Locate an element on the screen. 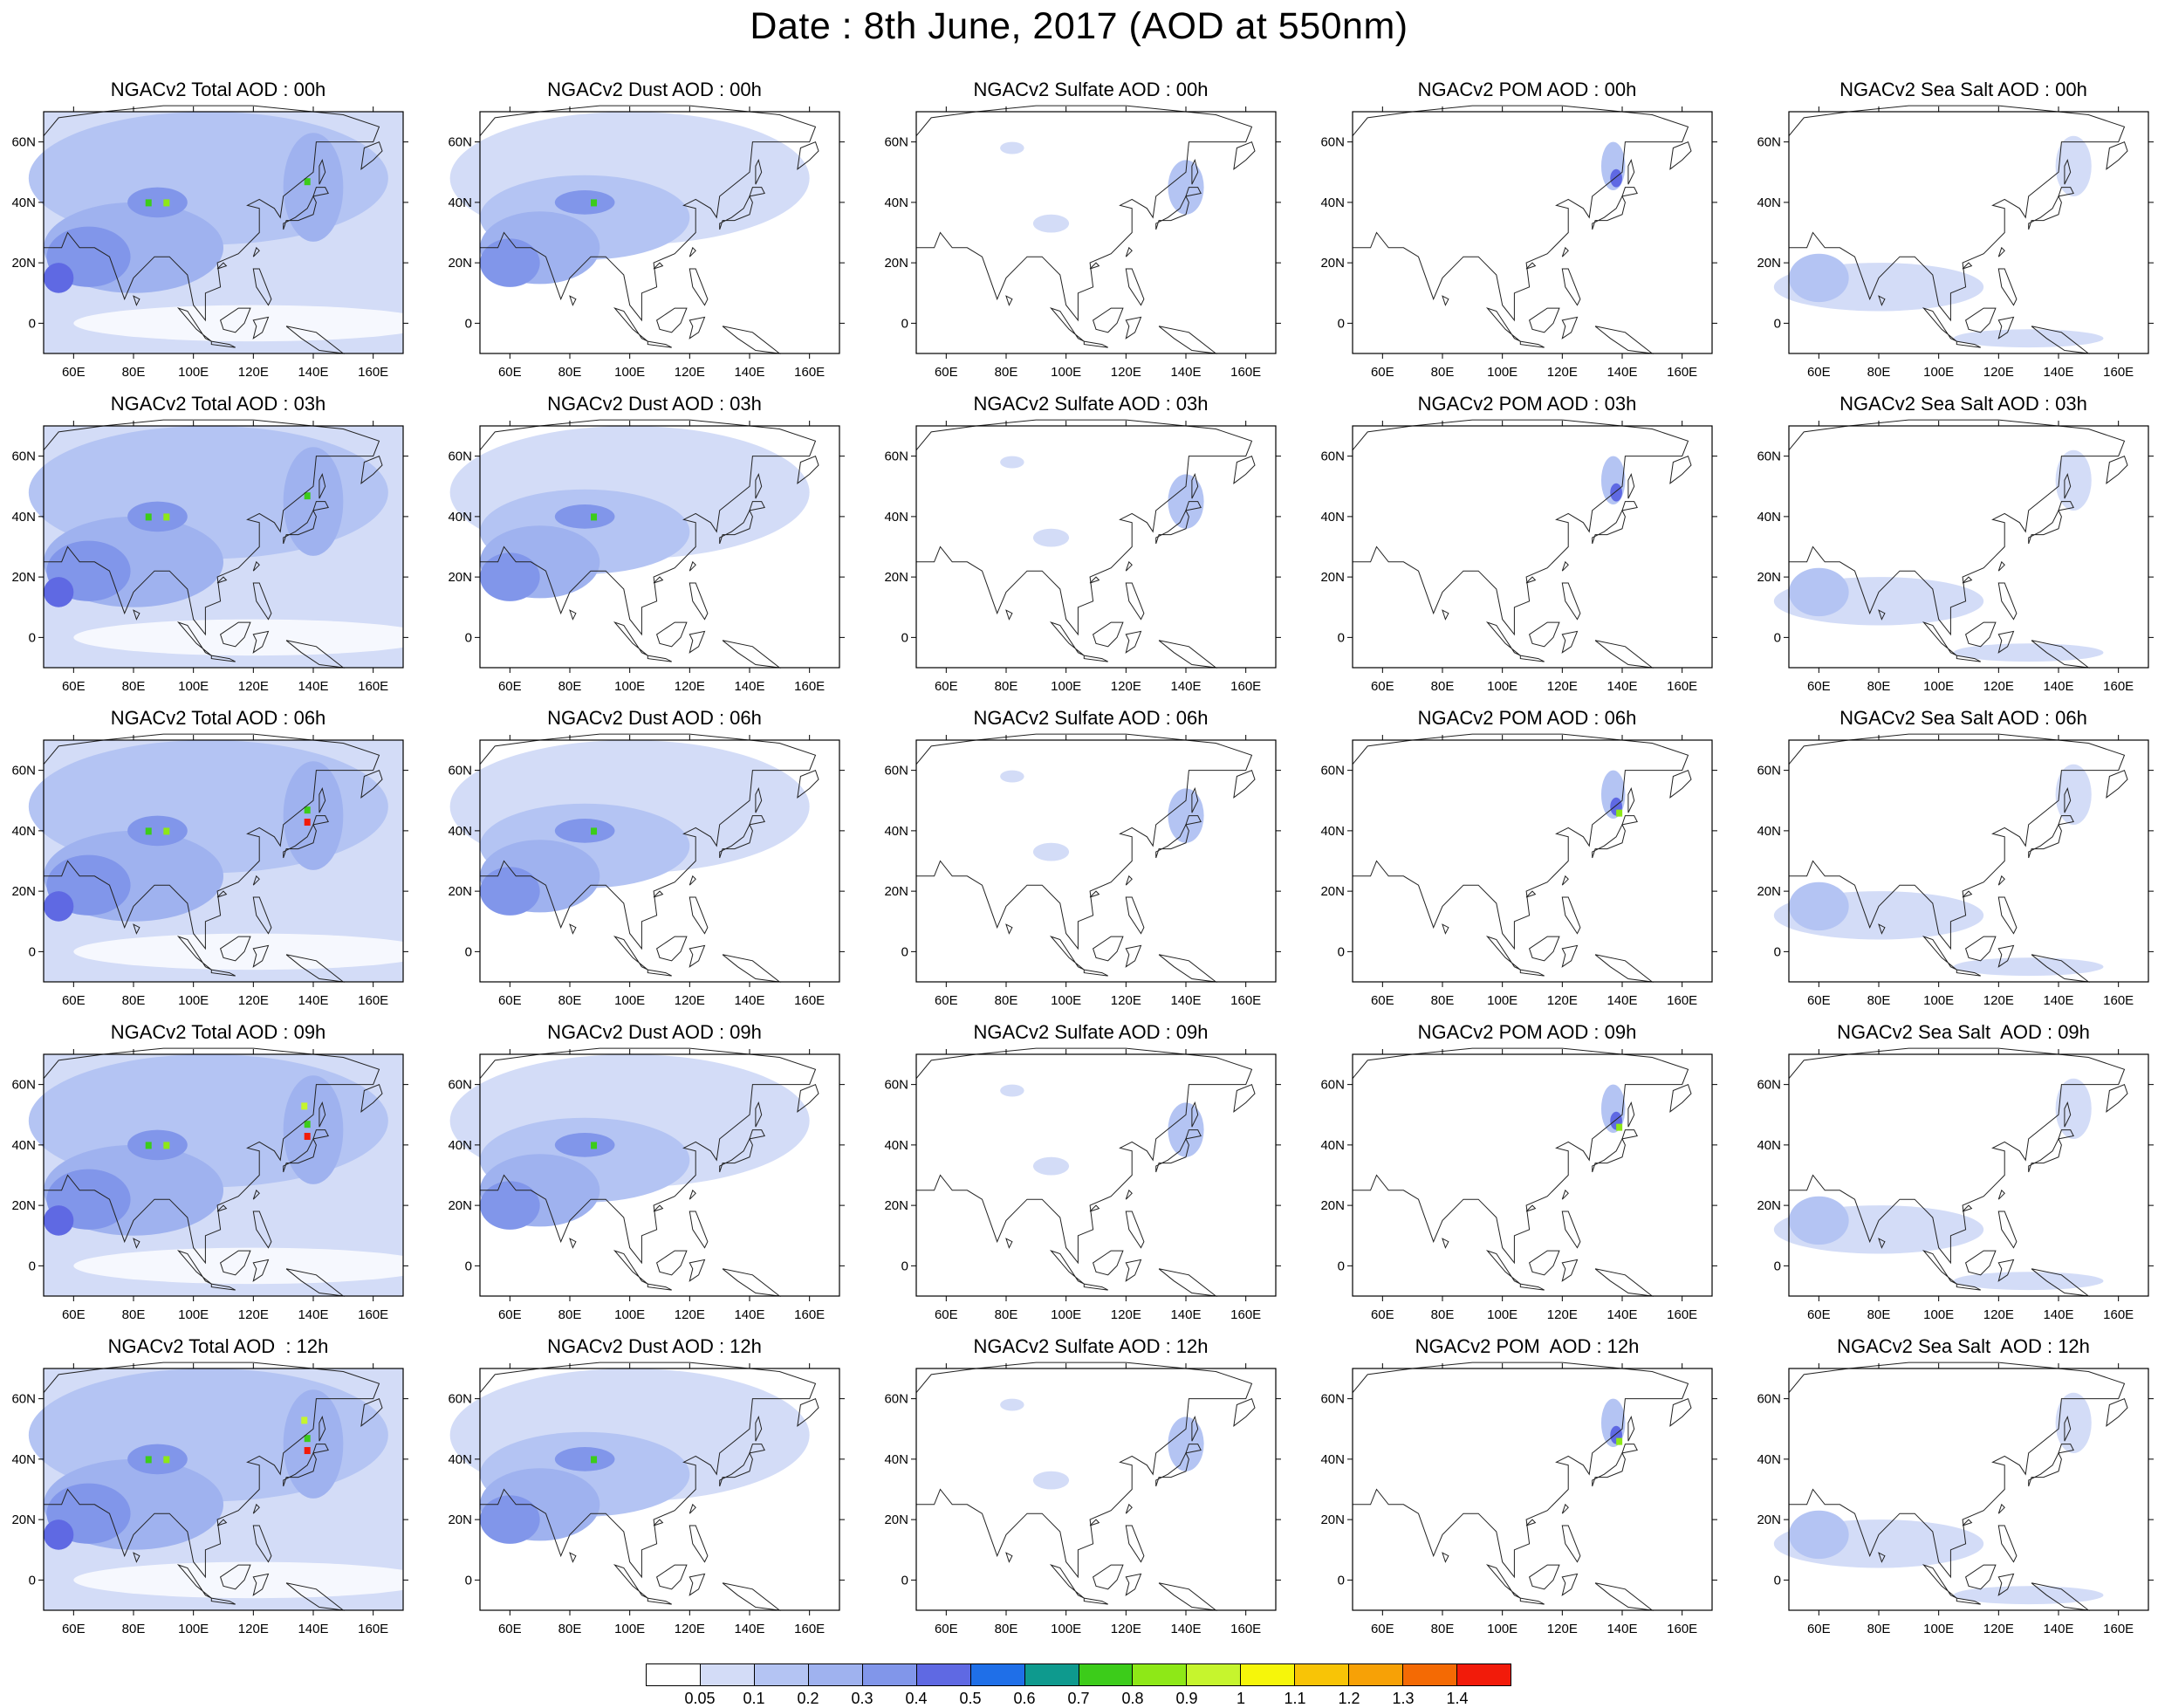  lon-label: 80E is located at coordinates (1006, 686).